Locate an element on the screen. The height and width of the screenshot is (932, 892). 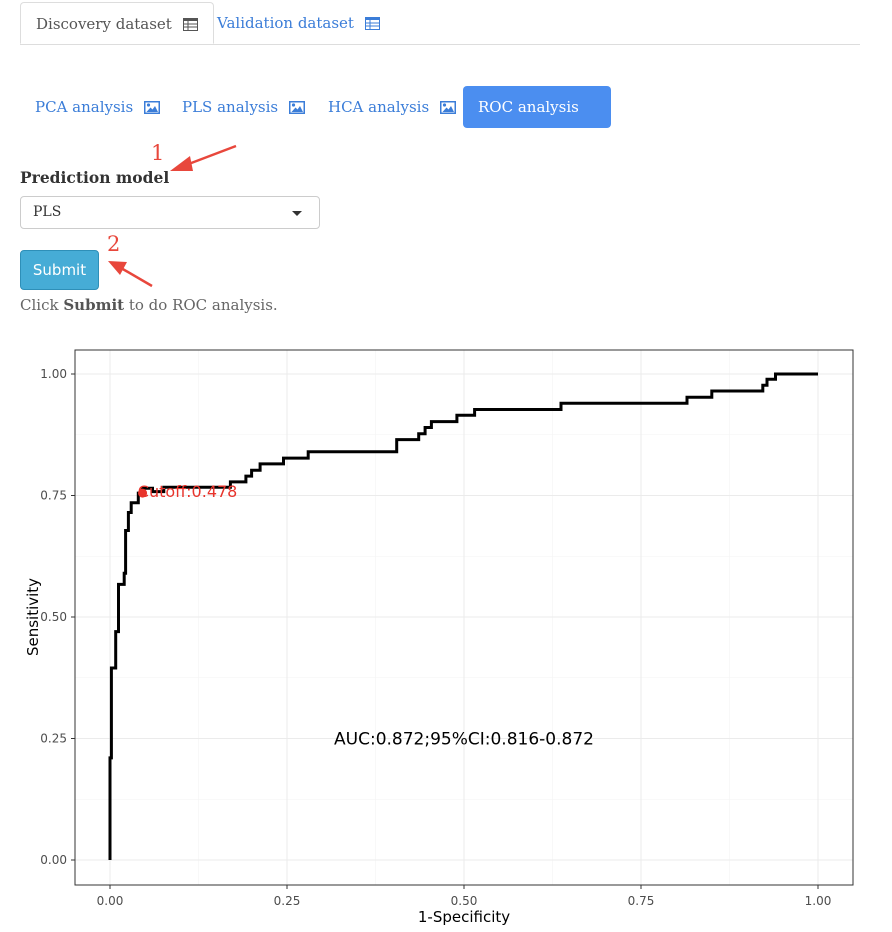
tab-roc-label: ROC analysis is located at coordinates (528, 107).